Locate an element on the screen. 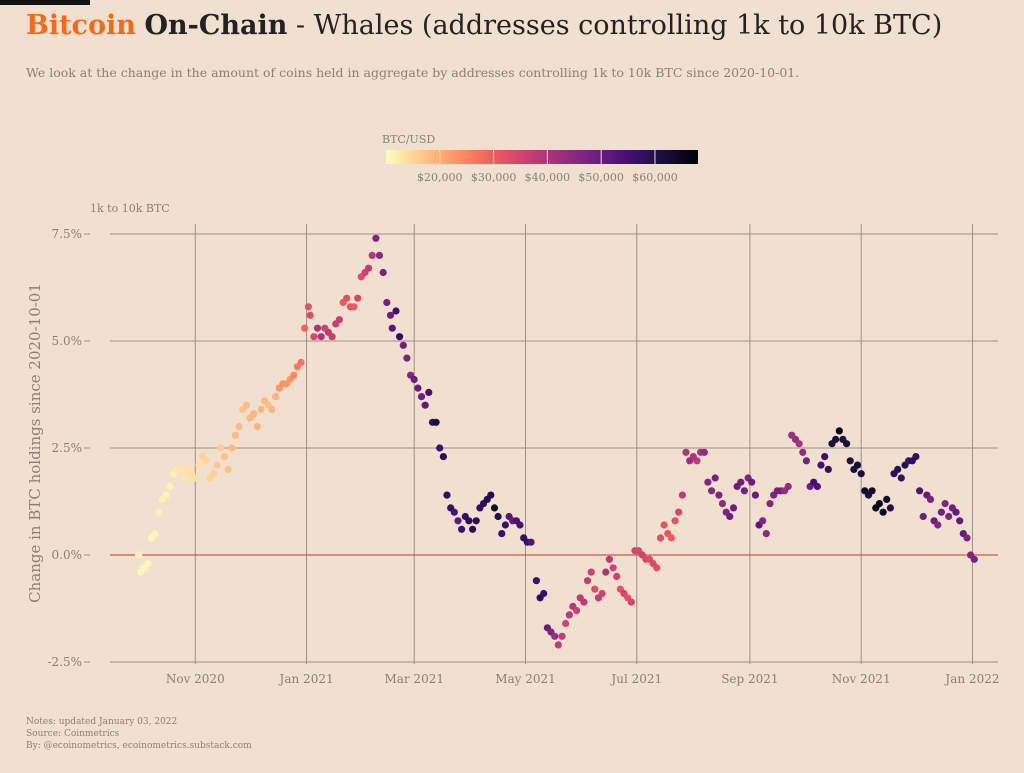  y-tick-label: 5.0% is located at coordinates (67, 341).